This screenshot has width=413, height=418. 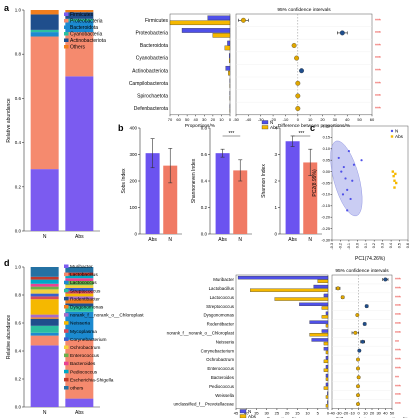 What do you see at coordinates (18, 142) in the screenshot?
I see `y-tick-label: 0.4` at bounding box center [18, 142].